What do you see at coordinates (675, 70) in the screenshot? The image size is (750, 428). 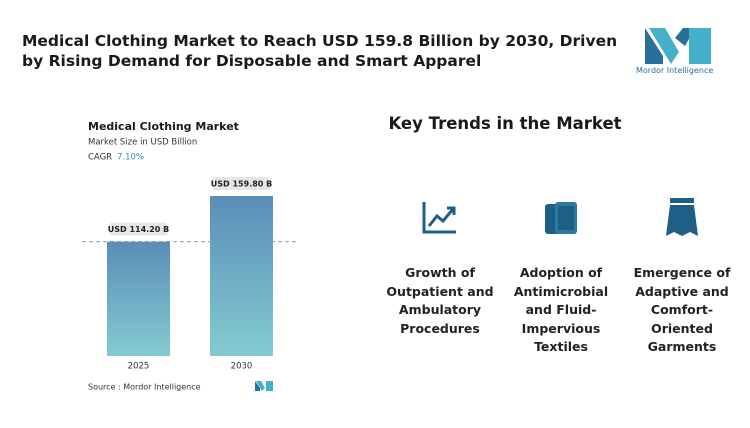 I see `logo-text: Mordor Intelligence` at bounding box center [675, 70].